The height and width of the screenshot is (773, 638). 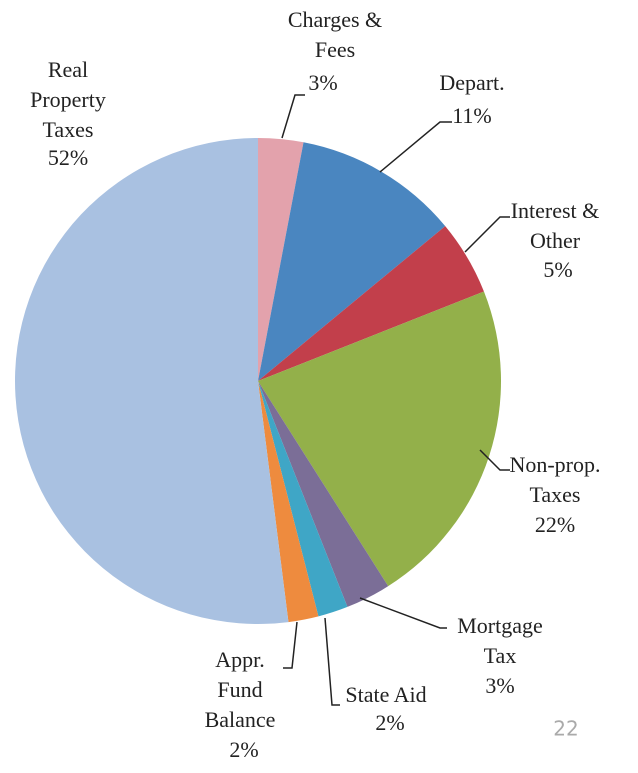 I want to click on slice-label: Appr., so click(x=240, y=659).